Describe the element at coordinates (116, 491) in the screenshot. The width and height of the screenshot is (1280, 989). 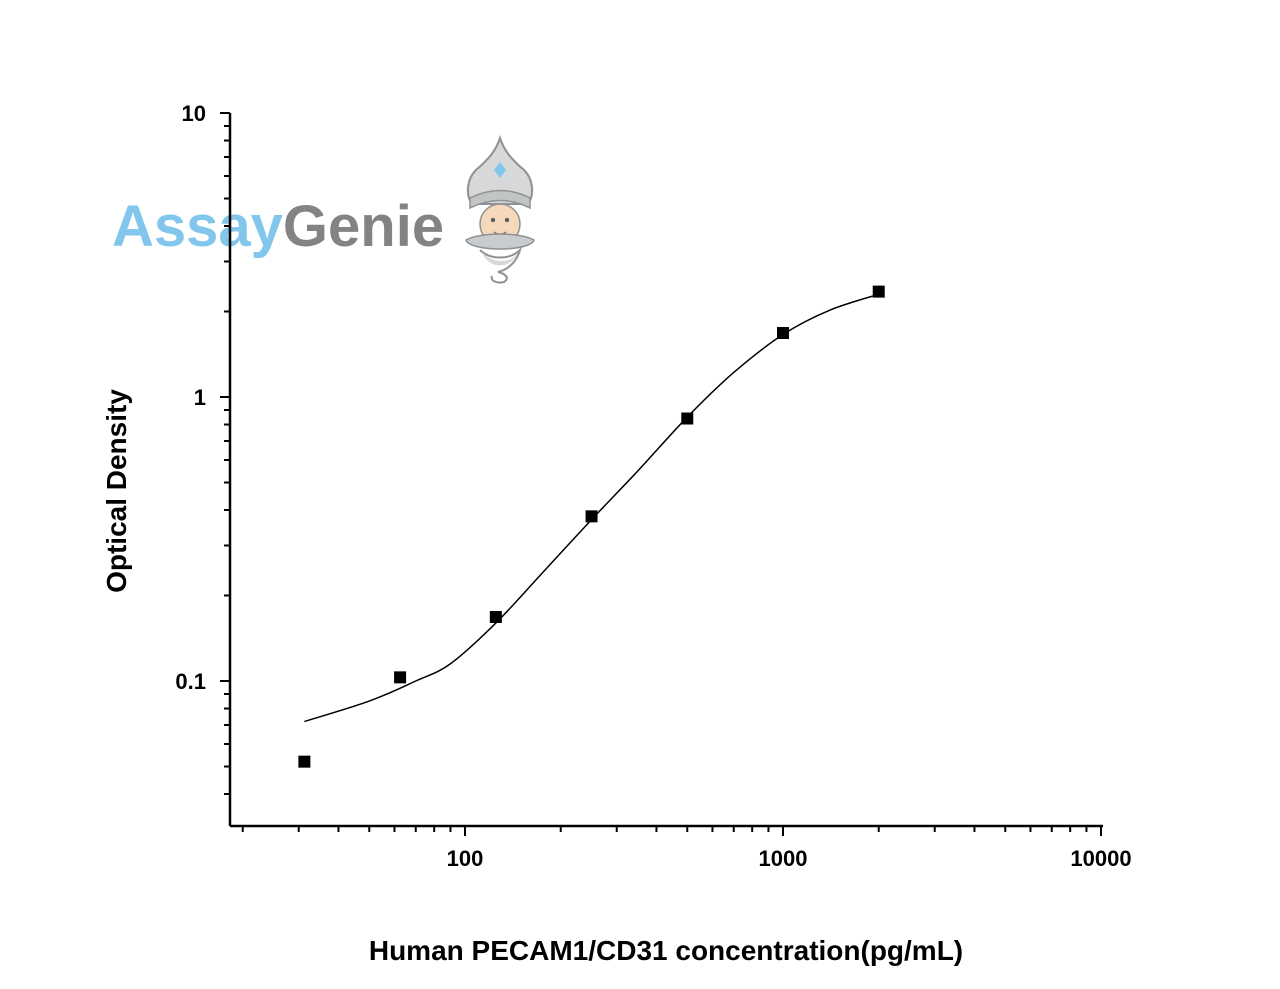
I see `y-axis-title: Optical Density` at that location.